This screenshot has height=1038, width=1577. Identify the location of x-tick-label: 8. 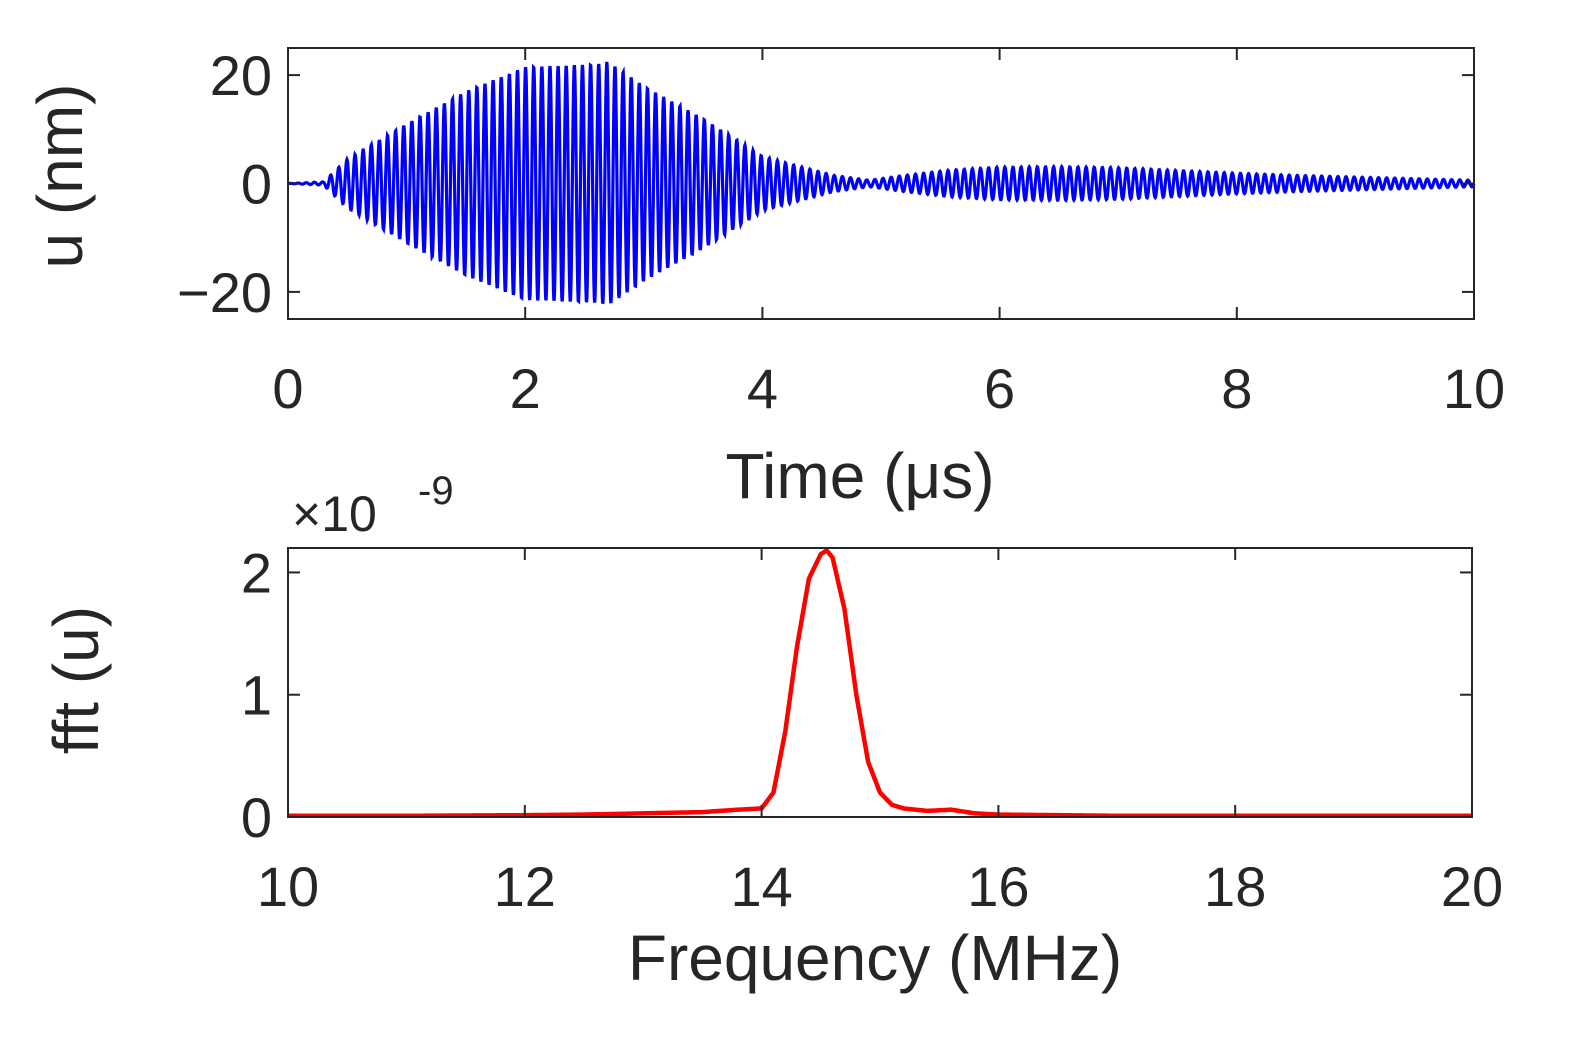
(1236, 388).